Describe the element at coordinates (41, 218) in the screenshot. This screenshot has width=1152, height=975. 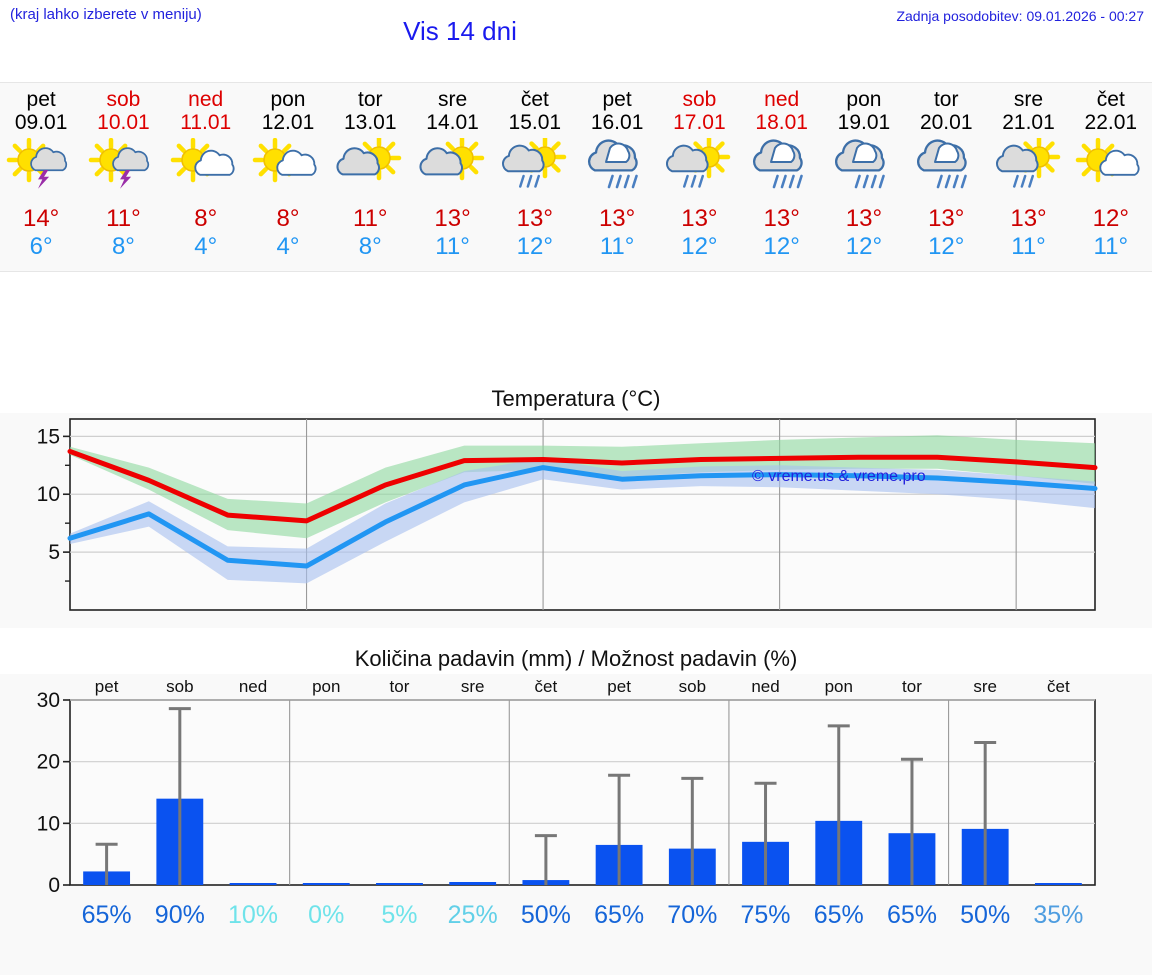
I see `day-max-temp: 14°` at that location.